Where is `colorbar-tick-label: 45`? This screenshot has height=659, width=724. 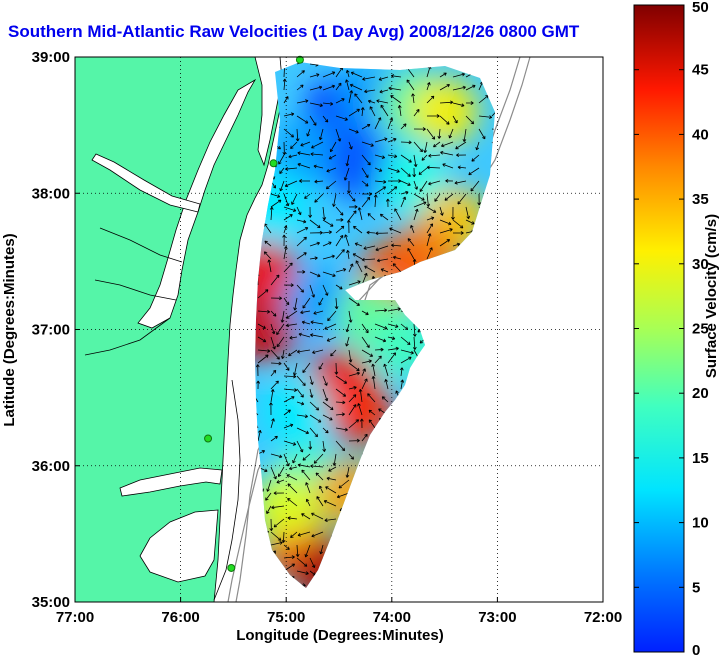
colorbar-tick-label: 45 is located at coordinates (700, 70).